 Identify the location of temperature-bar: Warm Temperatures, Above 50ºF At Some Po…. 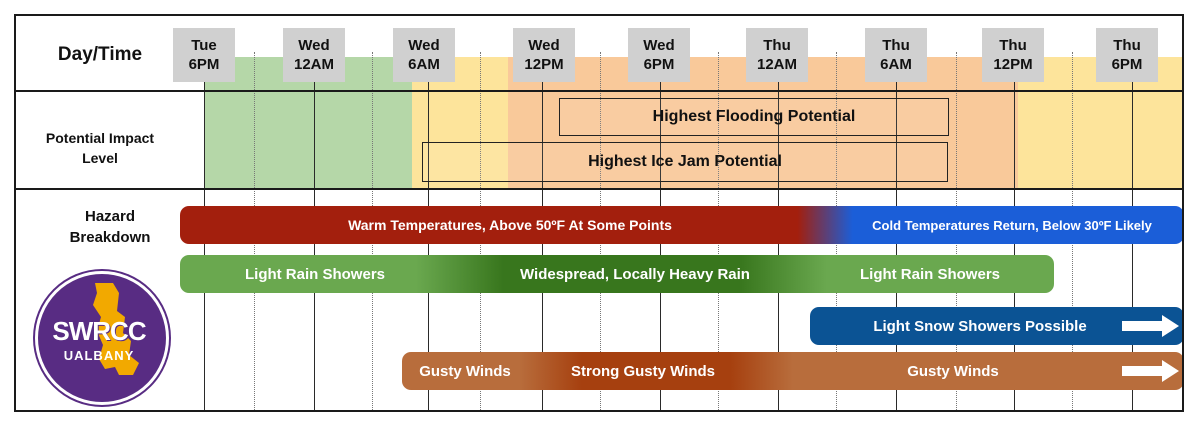
(681, 225).